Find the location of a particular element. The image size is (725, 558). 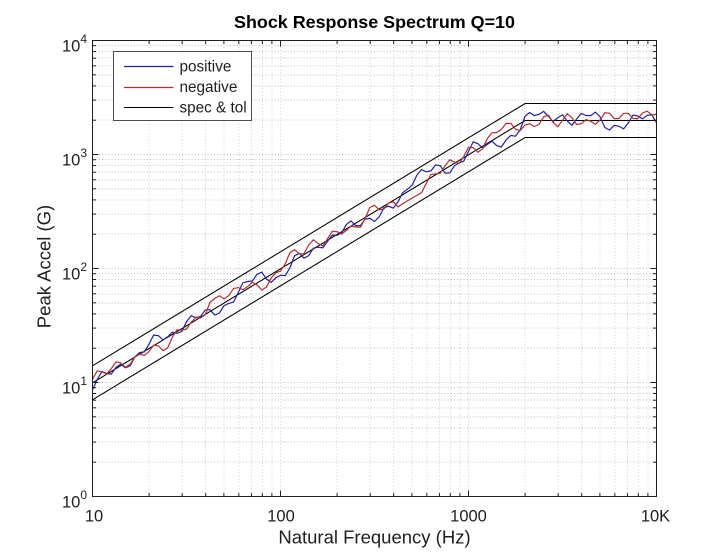

svg-text: Shock Response Spectrum Q=10 is located at coordinates (374, 22).